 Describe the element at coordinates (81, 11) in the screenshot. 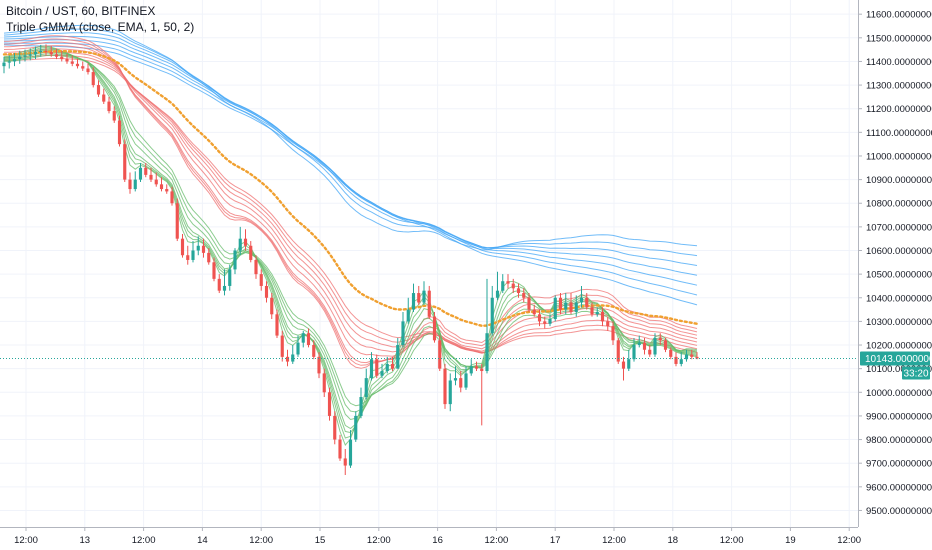

I see `symbol-legend: Bitcoin / UST, 60, BITFINEX` at that location.